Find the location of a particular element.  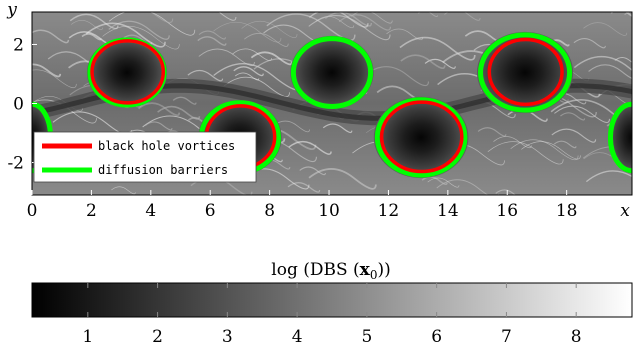

x-tick-label: 10 is located at coordinates (329, 211).